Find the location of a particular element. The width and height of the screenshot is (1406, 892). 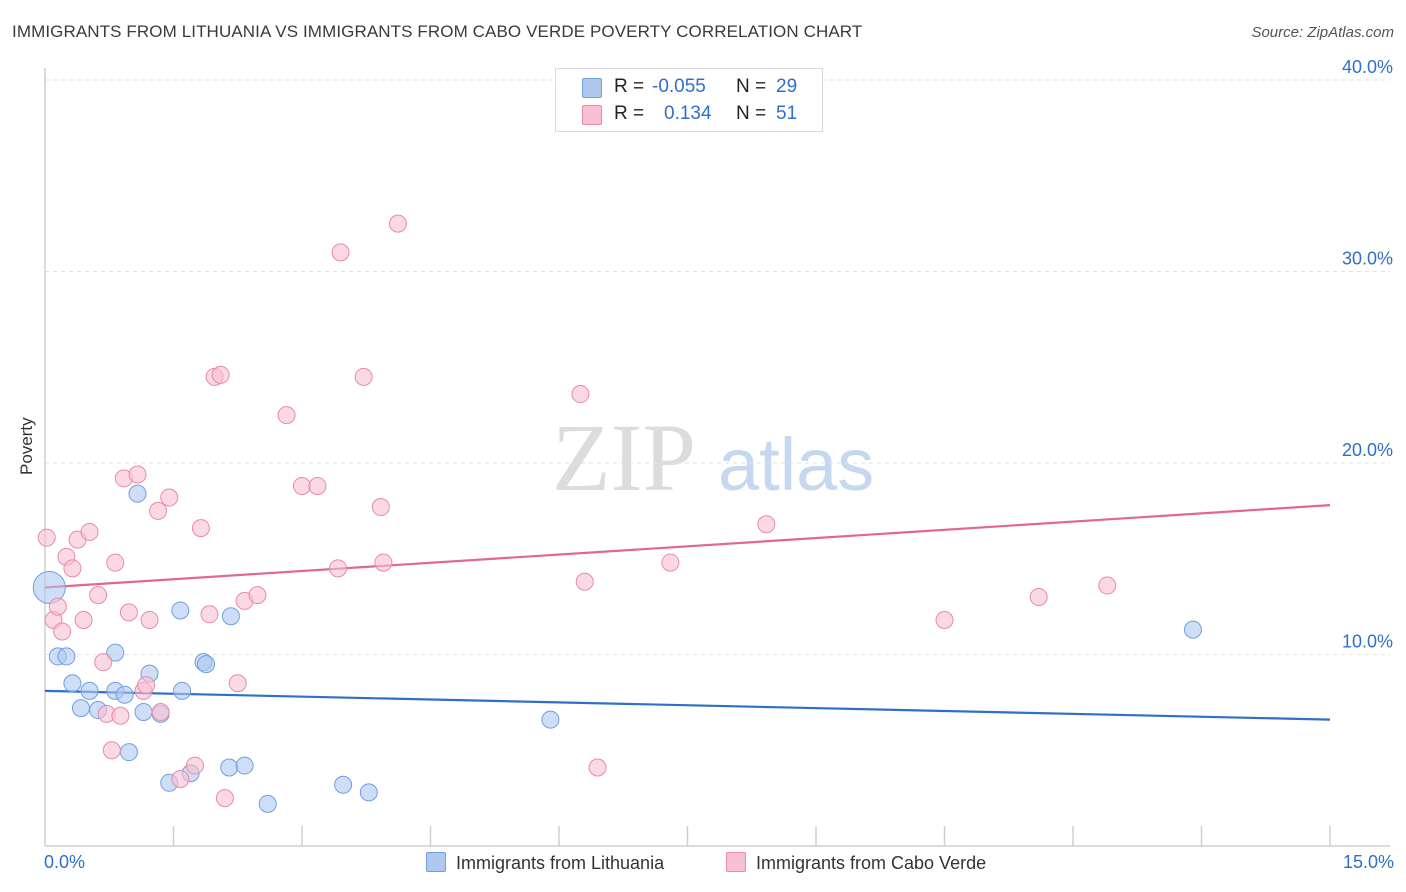

bottom-legend-swatch-lithuania is located at coordinates (436, 862).